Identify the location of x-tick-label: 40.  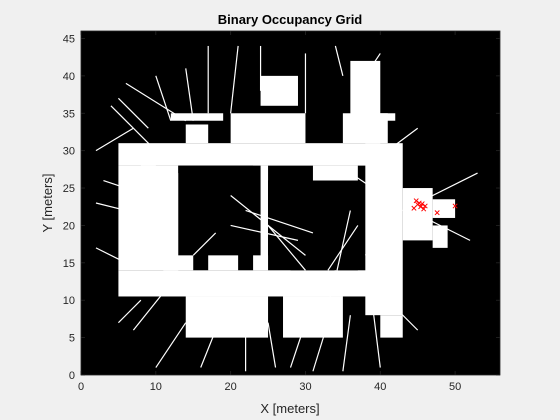
(380, 387).